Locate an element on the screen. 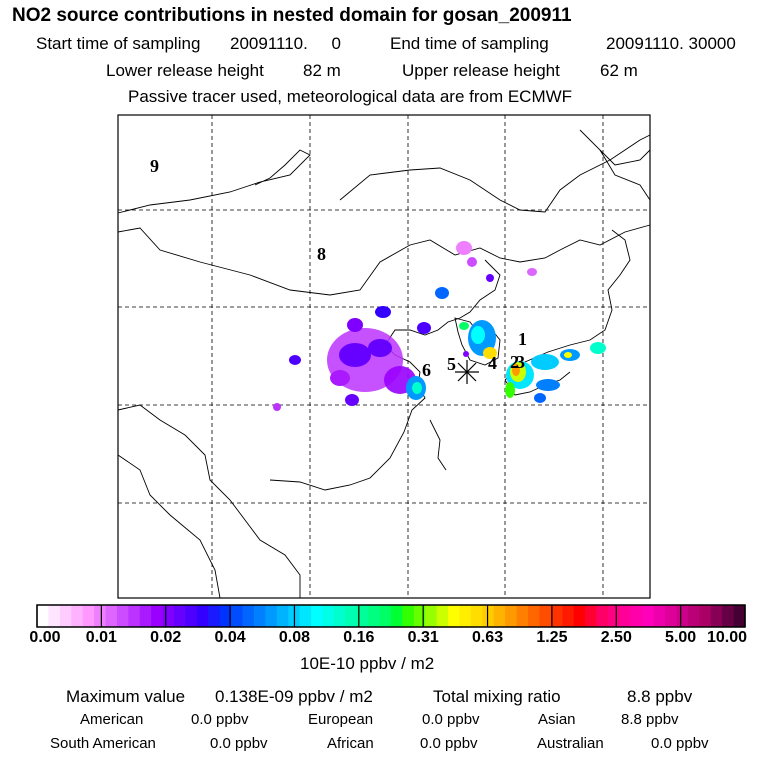  maximum-value: 0.138E-09 ppbv / m2 is located at coordinates (294, 696).